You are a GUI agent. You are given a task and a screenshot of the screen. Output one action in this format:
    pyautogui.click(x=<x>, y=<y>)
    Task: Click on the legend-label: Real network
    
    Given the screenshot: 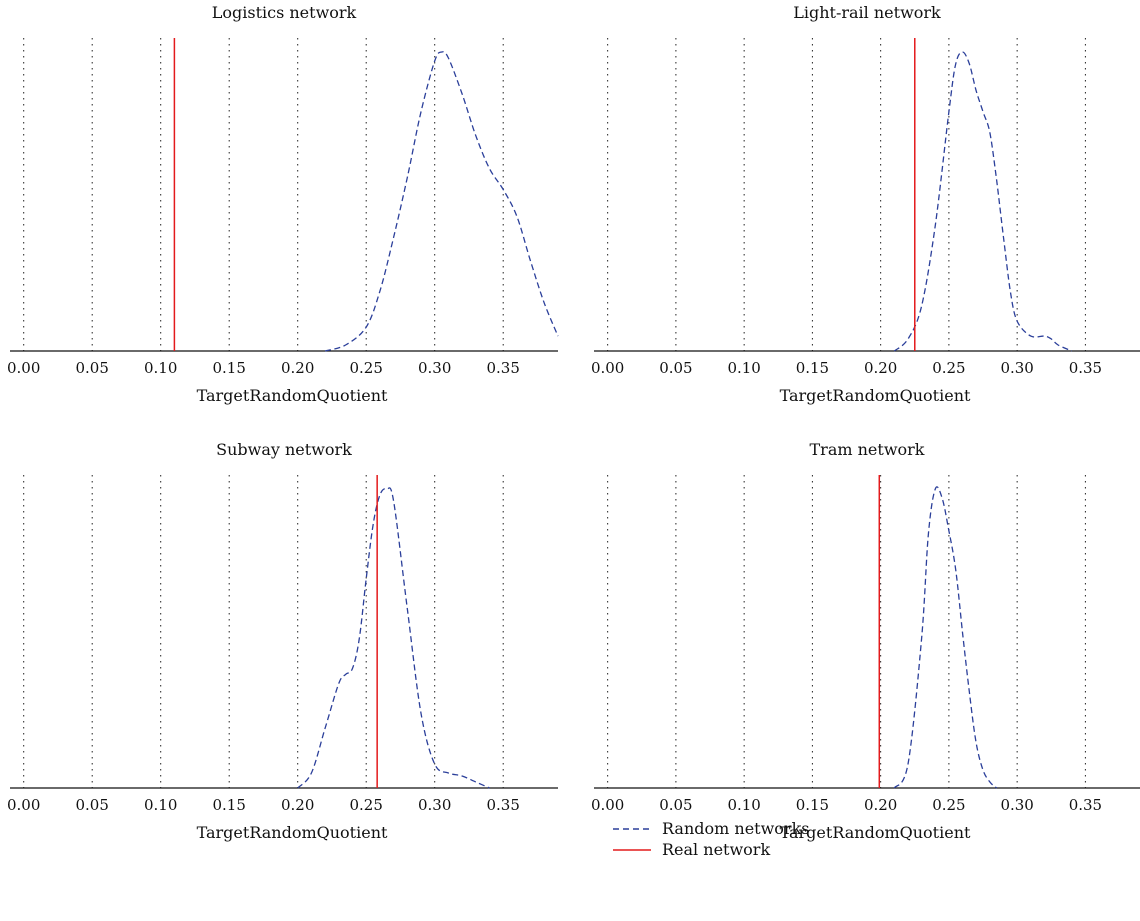 What is the action you would take?
    pyautogui.click(x=716, y=849)
    